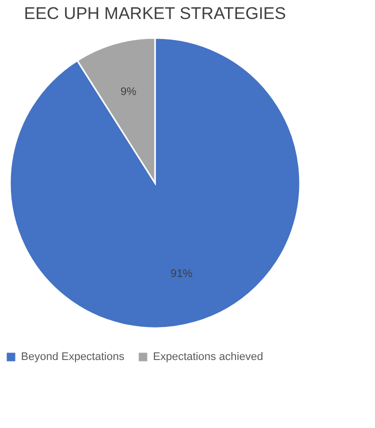 Image resolution: width=375 pixels, height=428 pixels. I want to click on data-label: 9%, so click(128, 92).